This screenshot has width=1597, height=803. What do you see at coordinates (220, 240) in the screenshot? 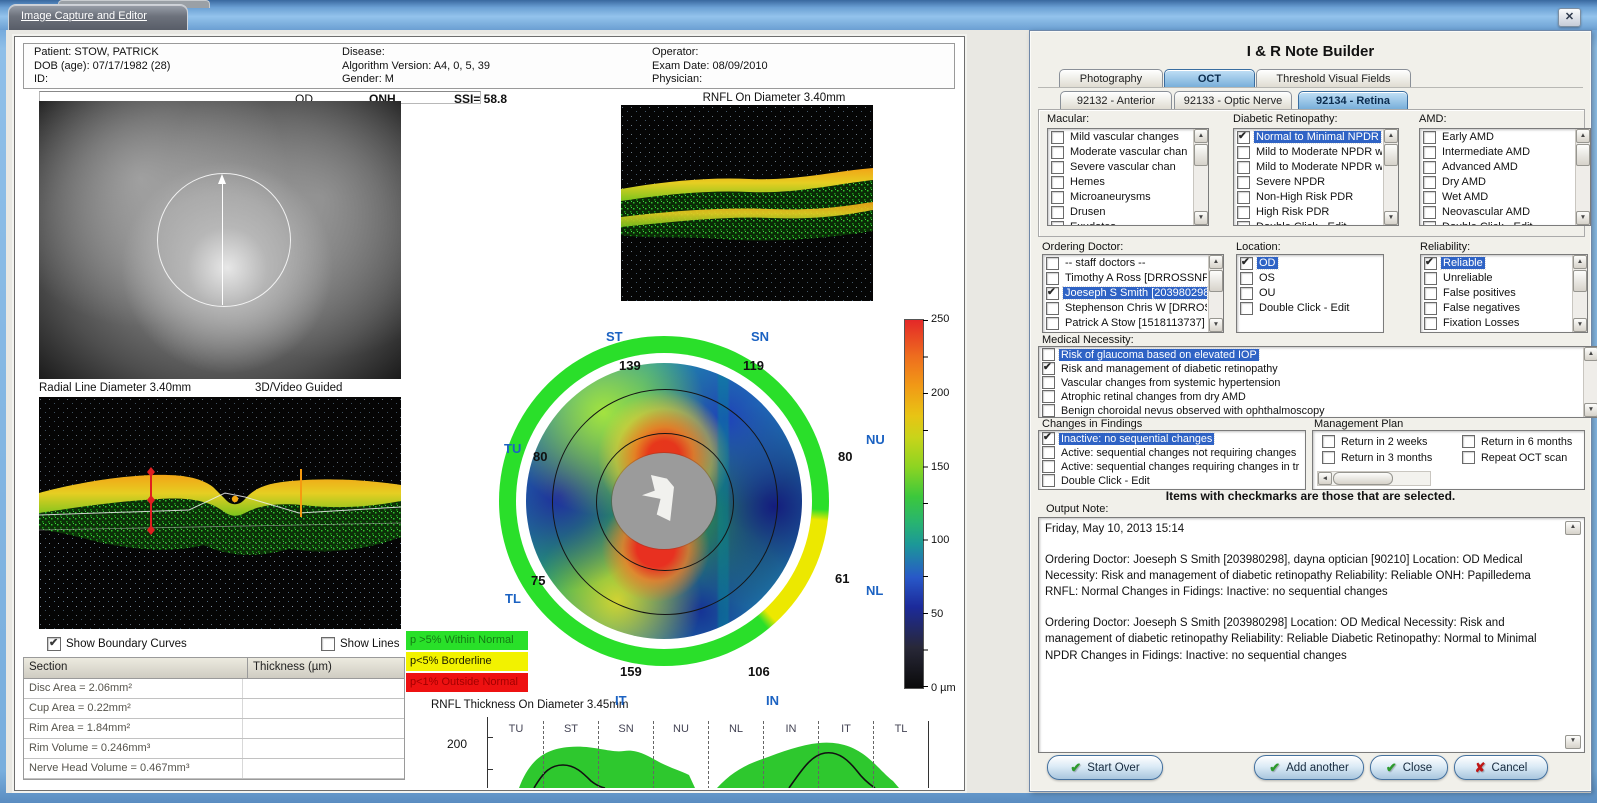
I see `fundus-image` at bounding box center [220, 240].